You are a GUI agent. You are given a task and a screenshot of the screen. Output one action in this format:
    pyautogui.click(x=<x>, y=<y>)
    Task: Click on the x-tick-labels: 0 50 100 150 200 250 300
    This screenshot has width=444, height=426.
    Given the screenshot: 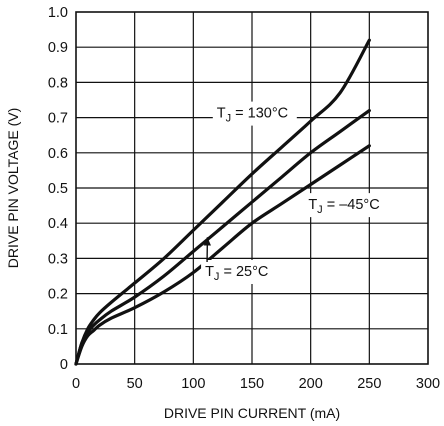 What is the action you would take?
    pyautogui.click(x=256, y=384)
    